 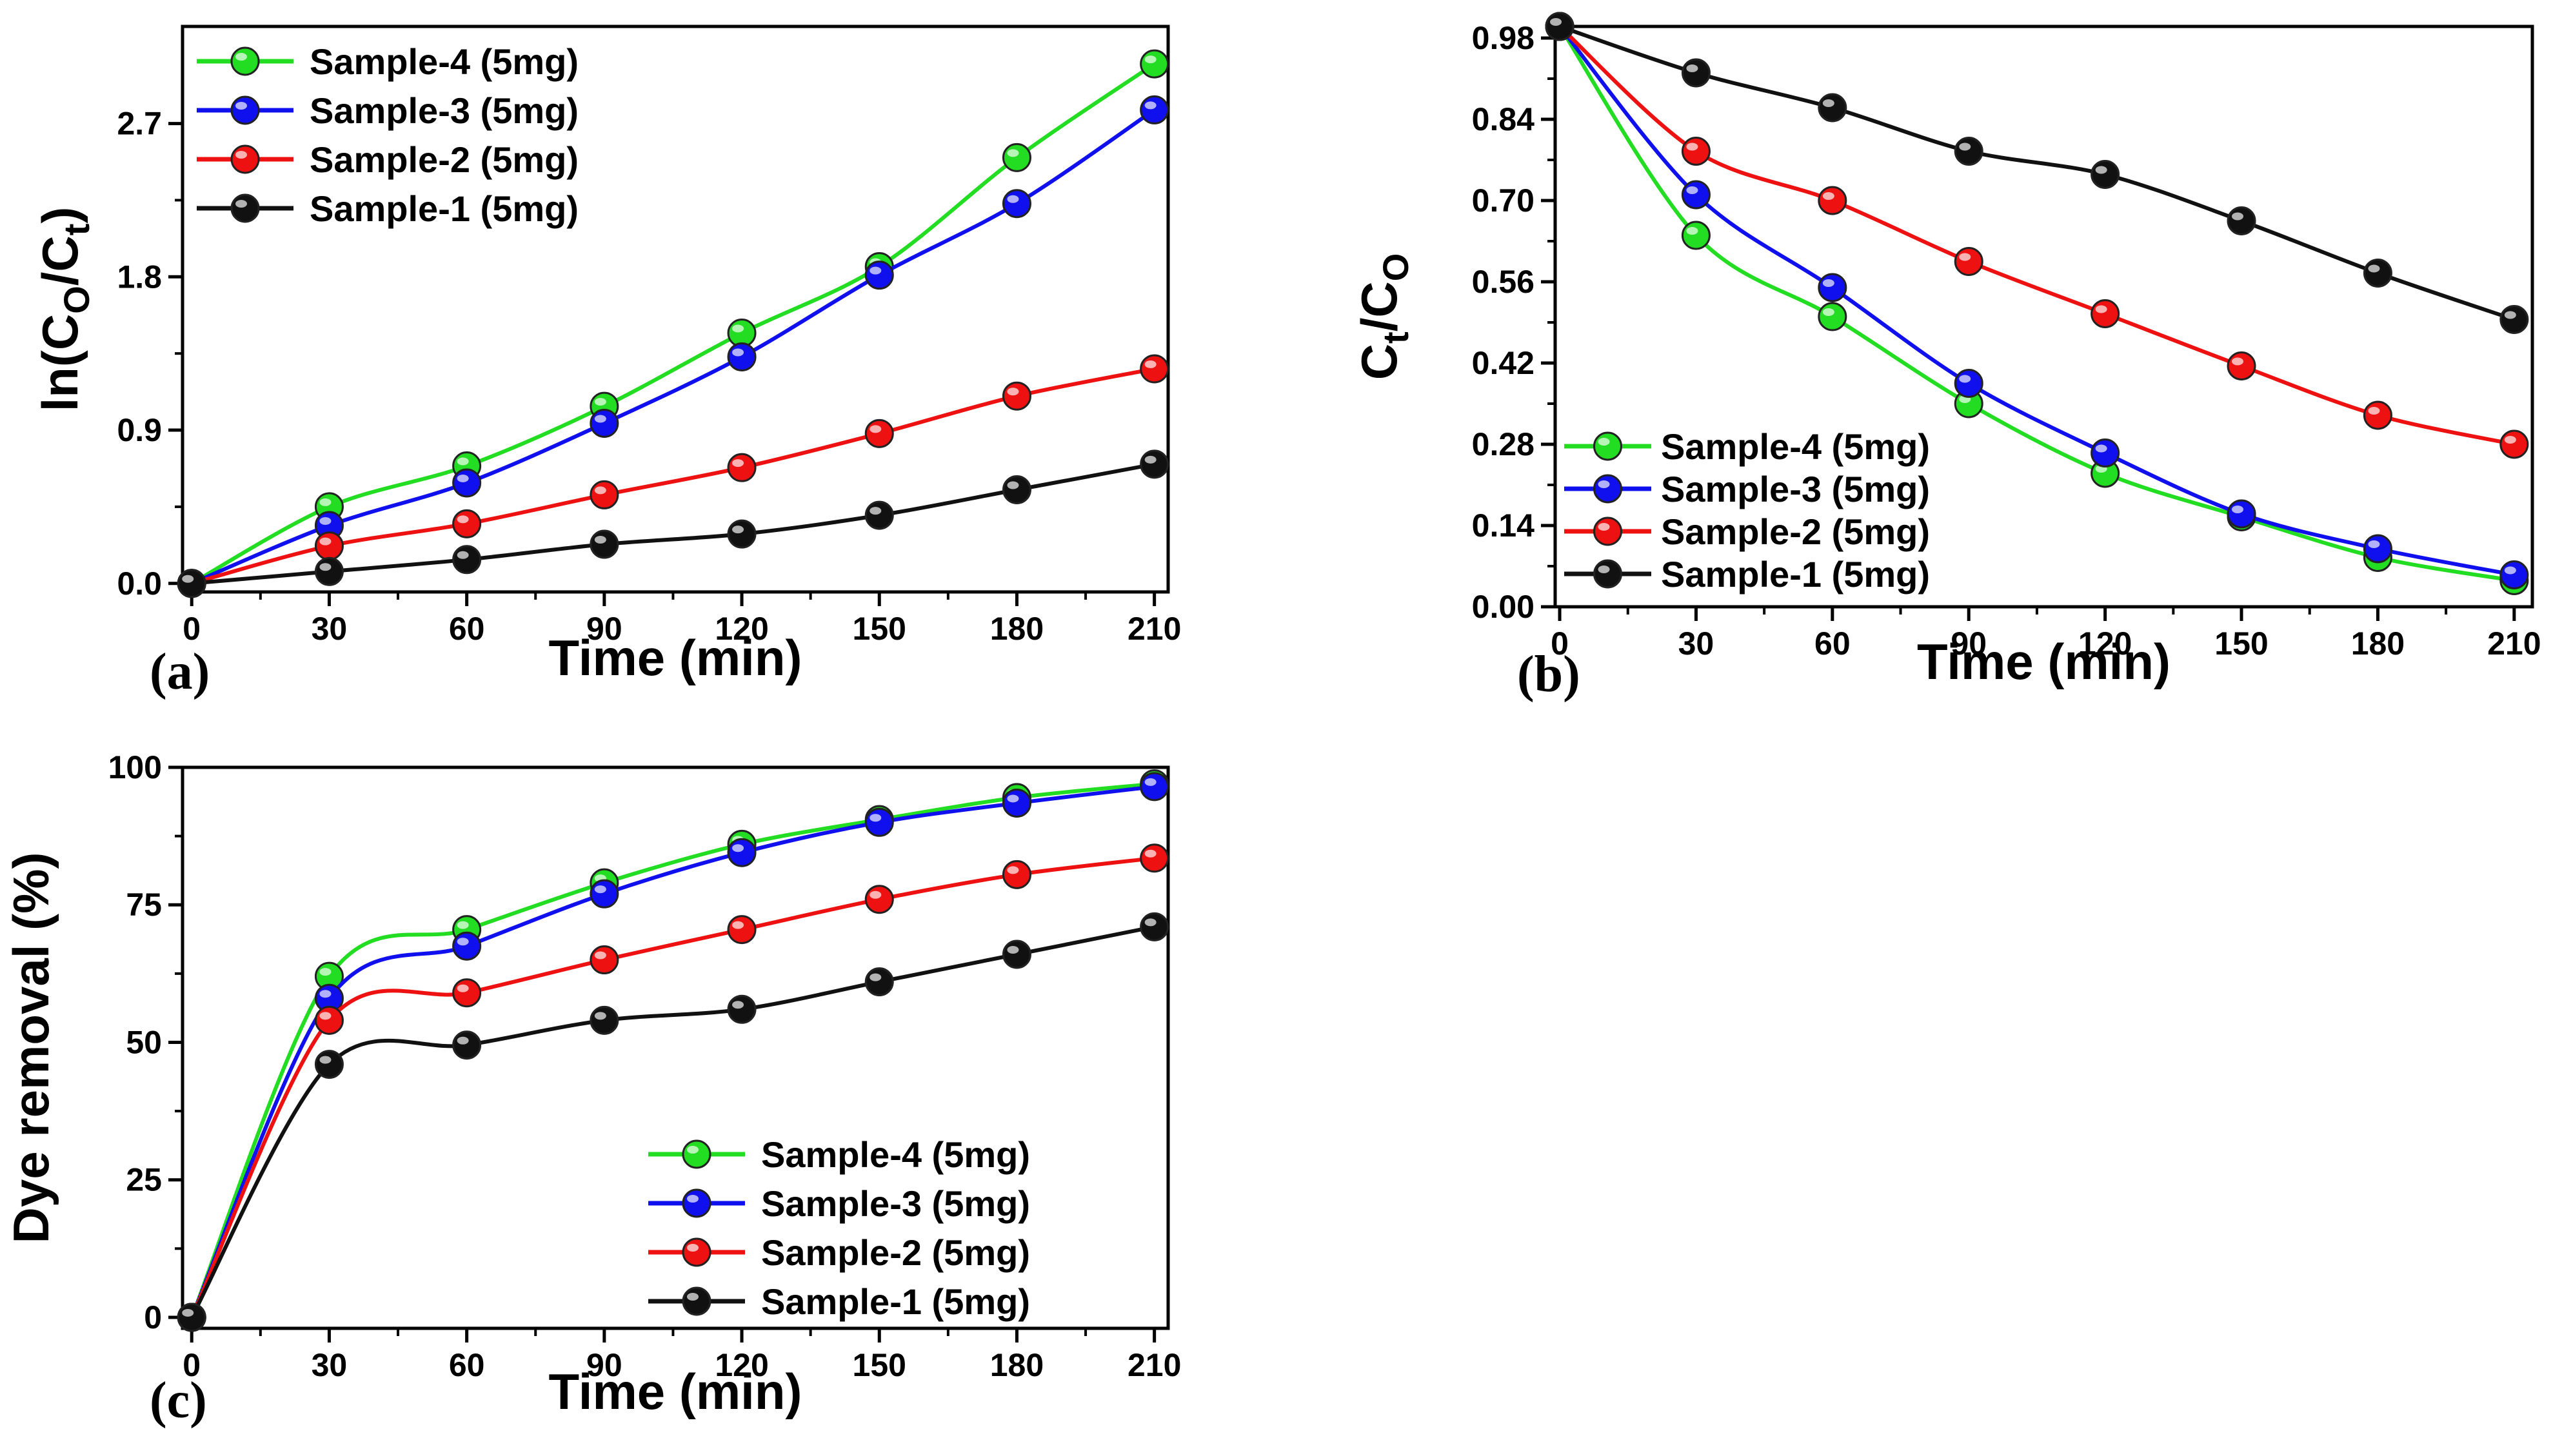 I want to click on y-tick-label: 1.8, so click(x=139, y=277).